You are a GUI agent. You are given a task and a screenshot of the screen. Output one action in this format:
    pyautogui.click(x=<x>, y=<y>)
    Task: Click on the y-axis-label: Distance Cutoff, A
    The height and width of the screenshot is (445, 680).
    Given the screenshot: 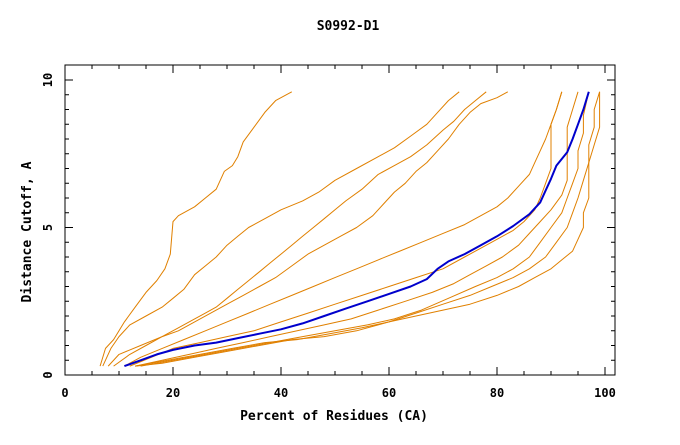 What is the action you would take?
    pyautogui.click(x=27, y=231)
    